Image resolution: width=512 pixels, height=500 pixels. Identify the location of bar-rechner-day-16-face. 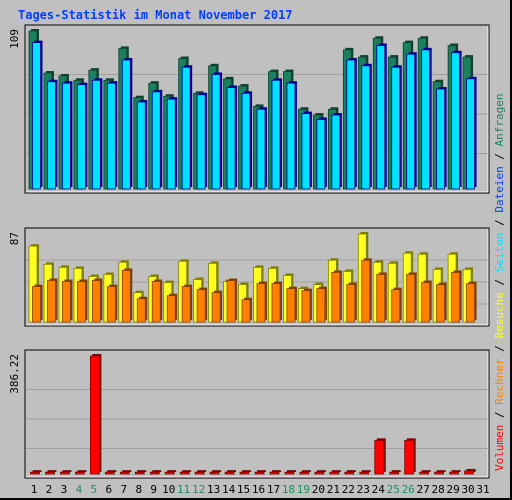
(261, 303).